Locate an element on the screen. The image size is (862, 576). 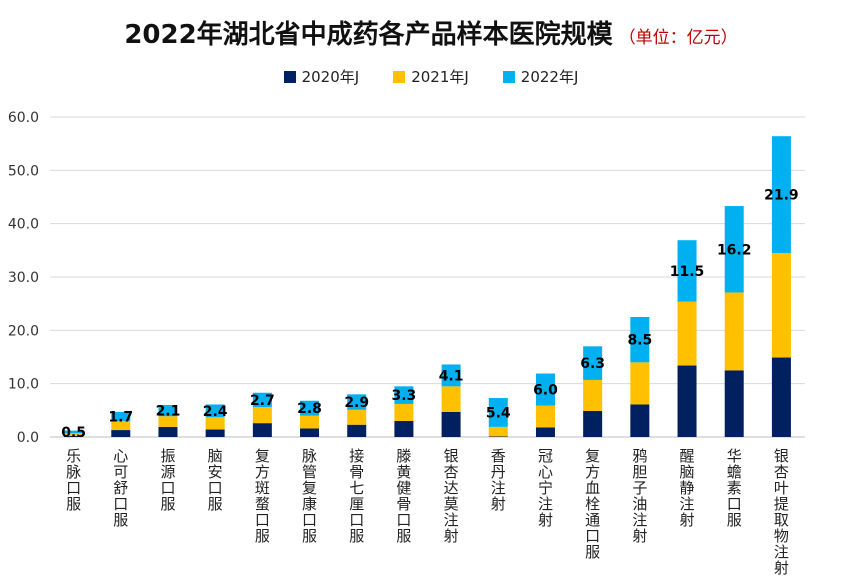
legend-label-2021: 2021年J is located at coordinates (440, 77).